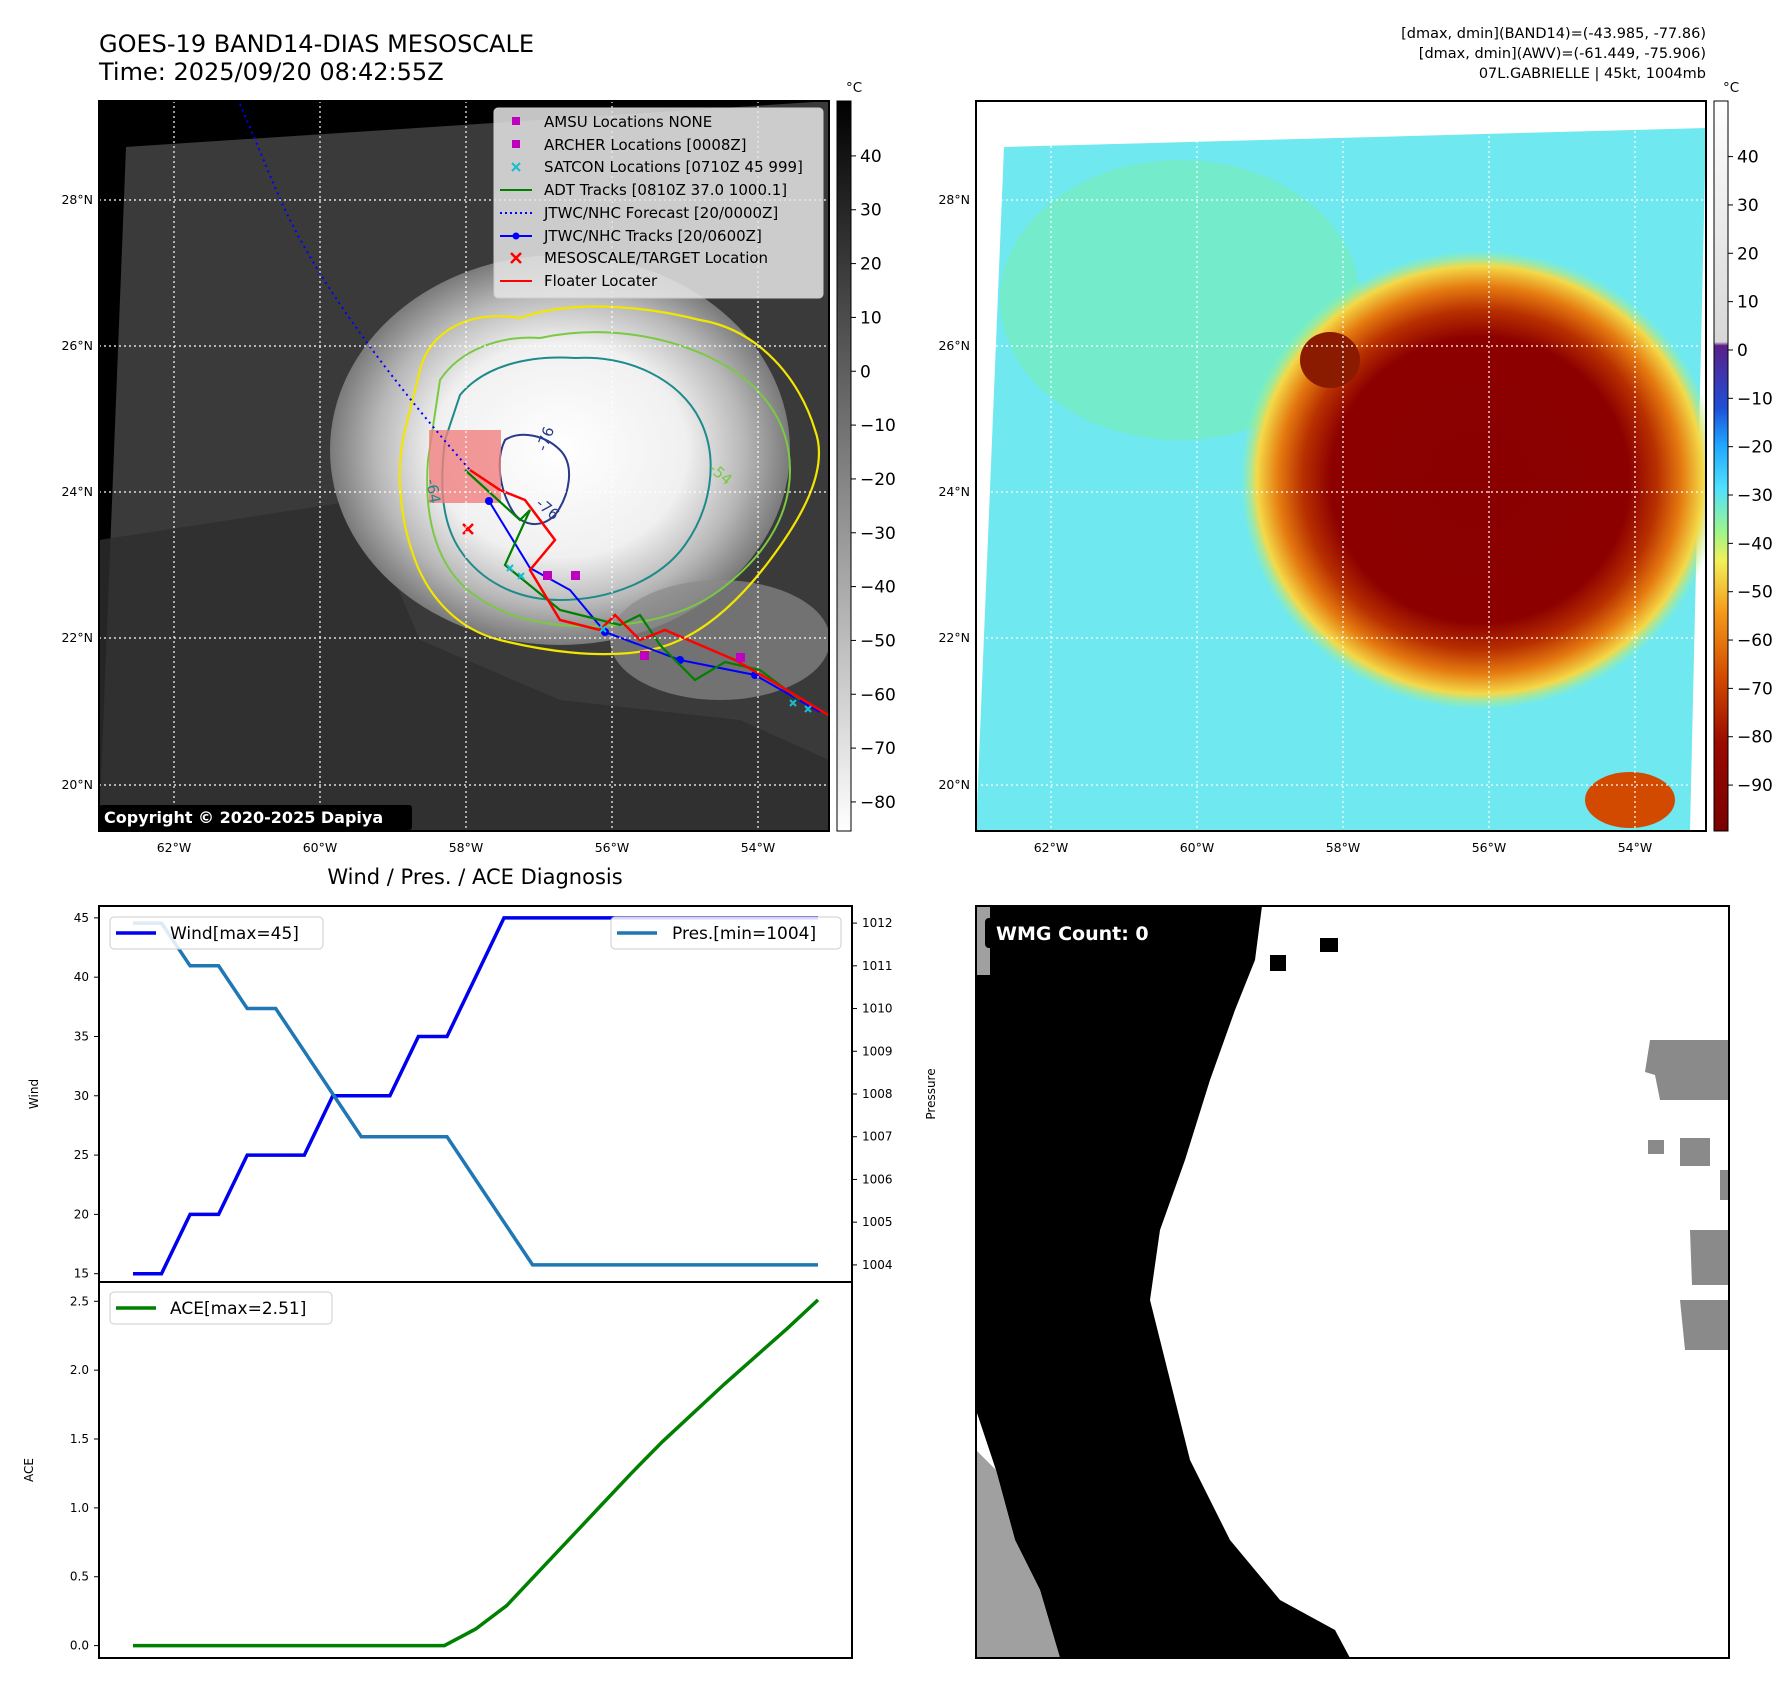 The width and height of the screenshot is (1792, 1690). I want to click on ace-tick-label: 2.0, so click(79, 1370).